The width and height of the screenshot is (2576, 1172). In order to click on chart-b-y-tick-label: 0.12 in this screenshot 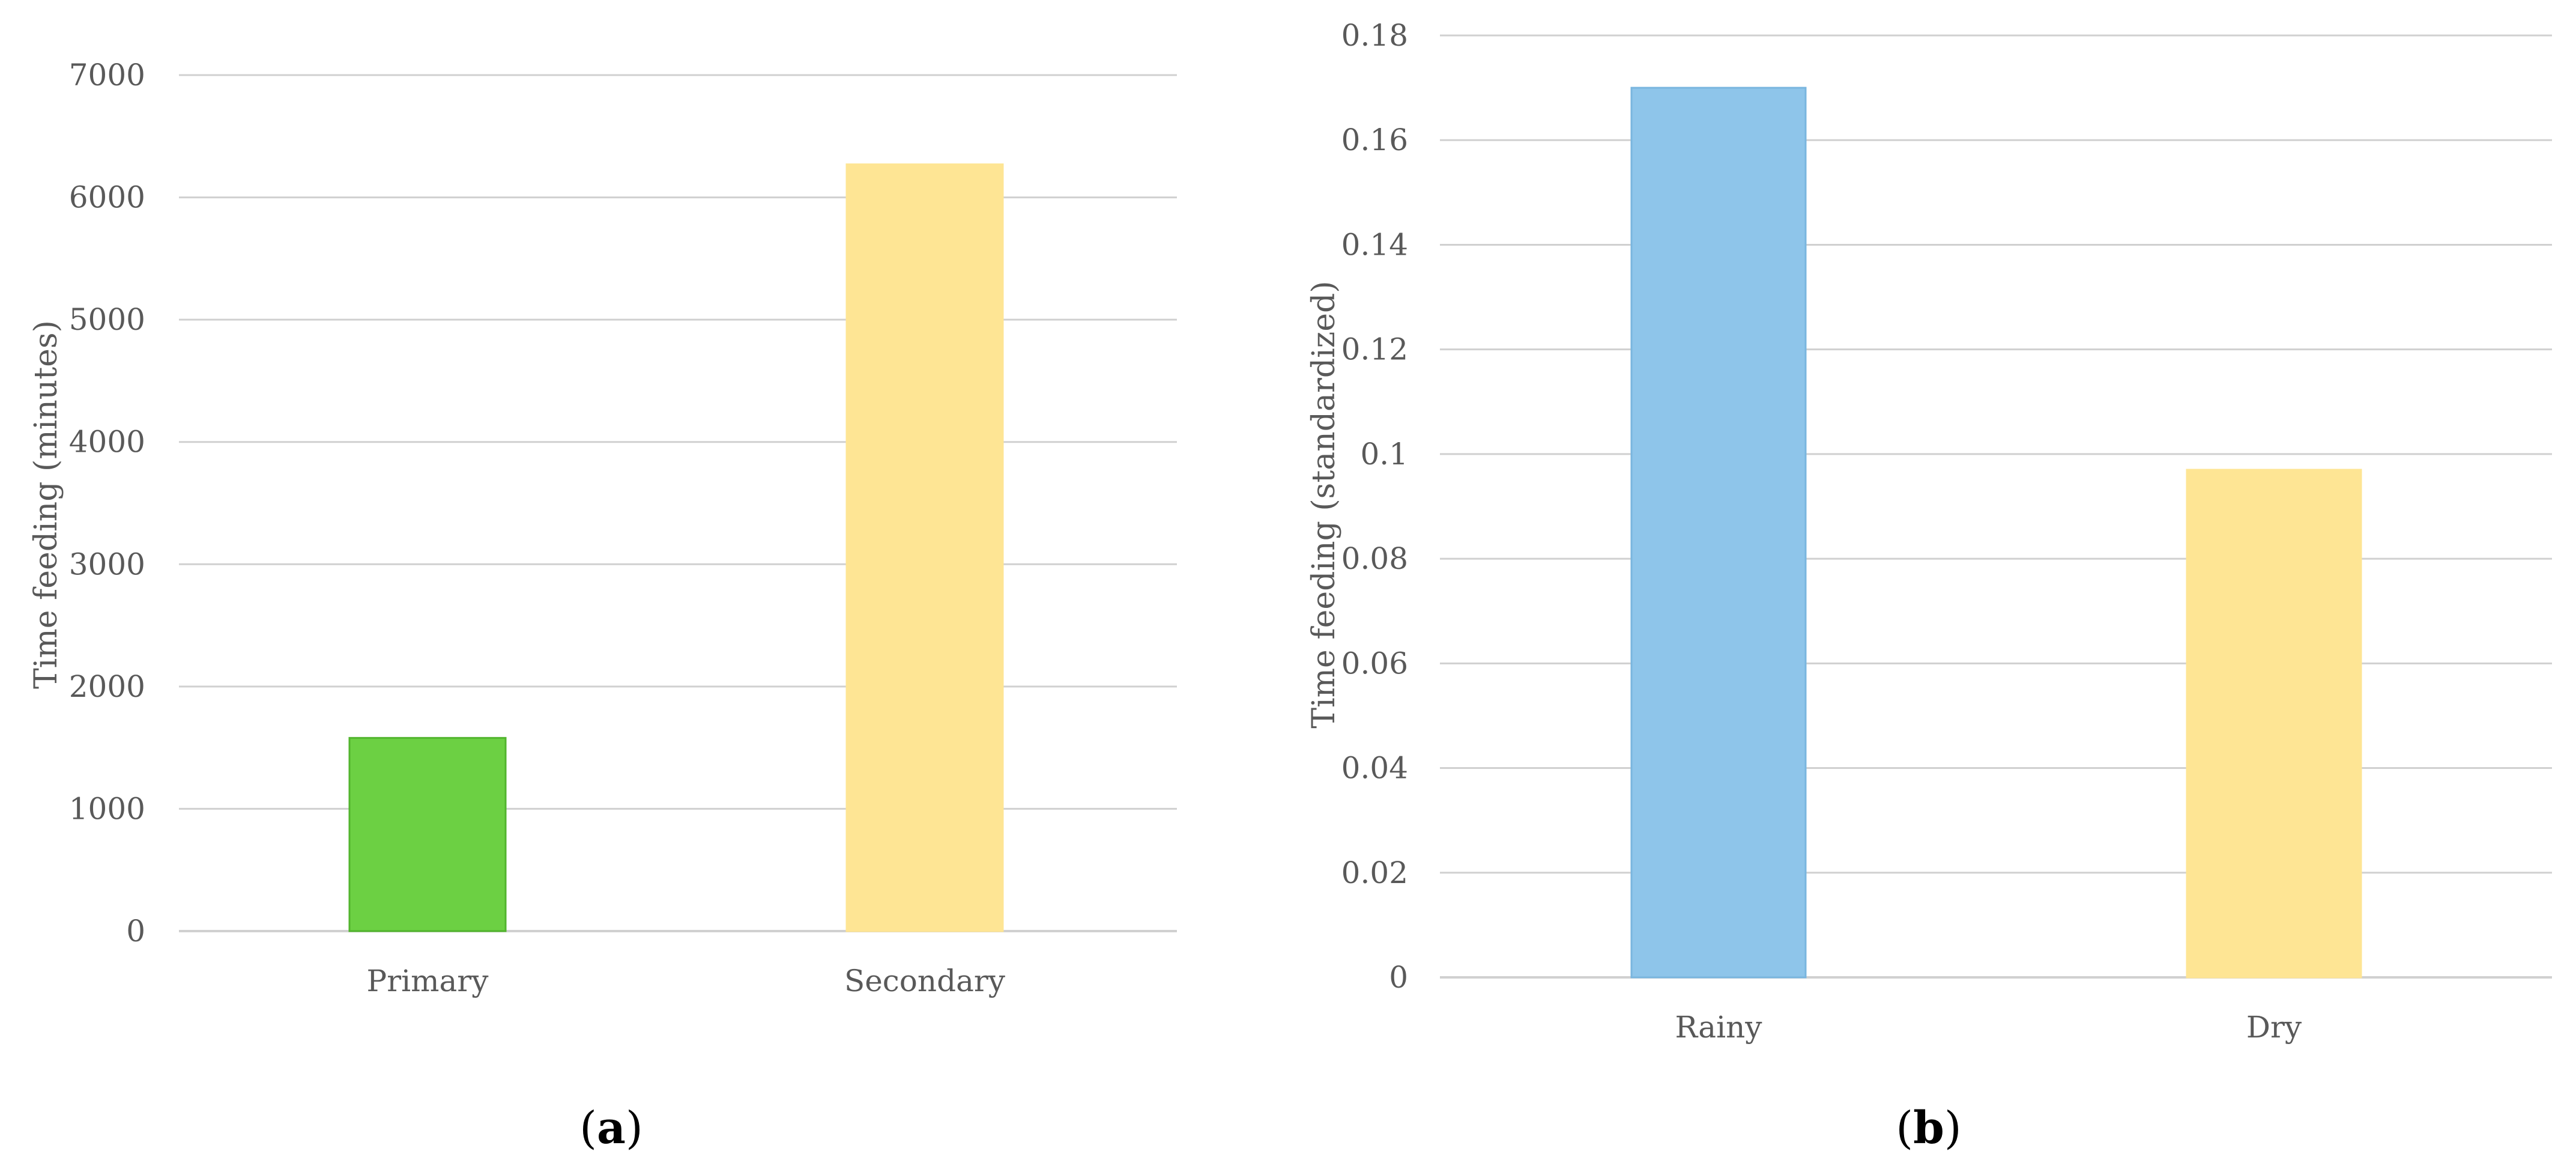, I will do `click(1374, 349)`.